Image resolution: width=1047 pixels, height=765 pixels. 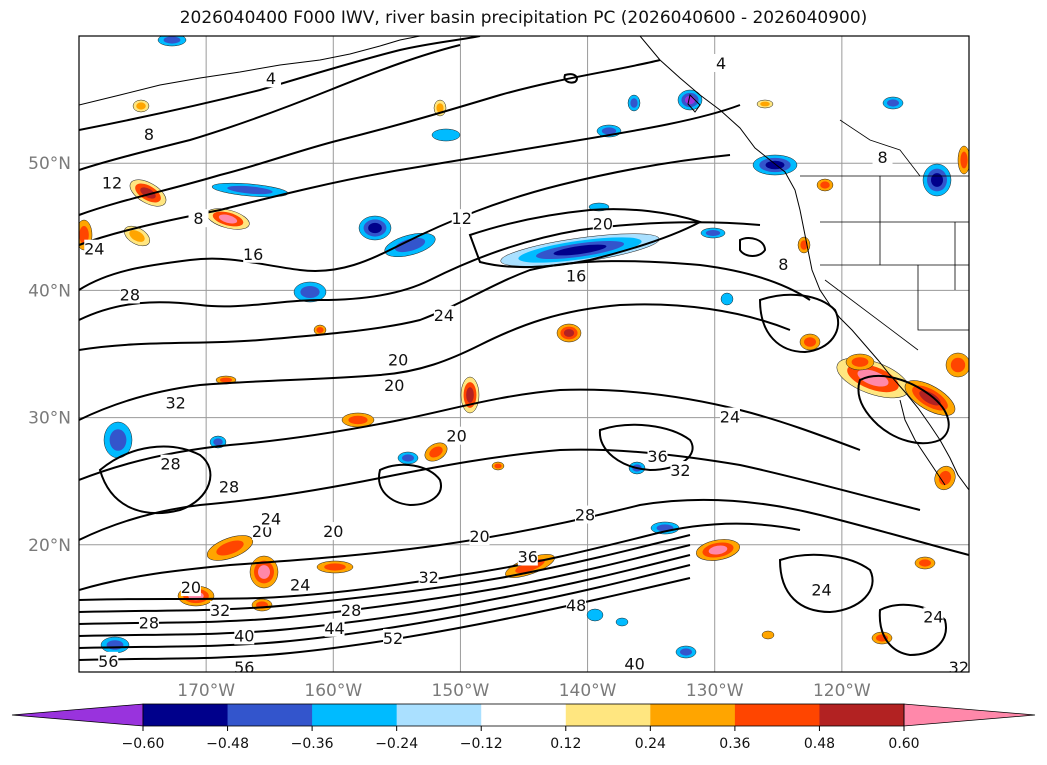 I want to click on colorbar-extend-min, so click(x=77, y=715).